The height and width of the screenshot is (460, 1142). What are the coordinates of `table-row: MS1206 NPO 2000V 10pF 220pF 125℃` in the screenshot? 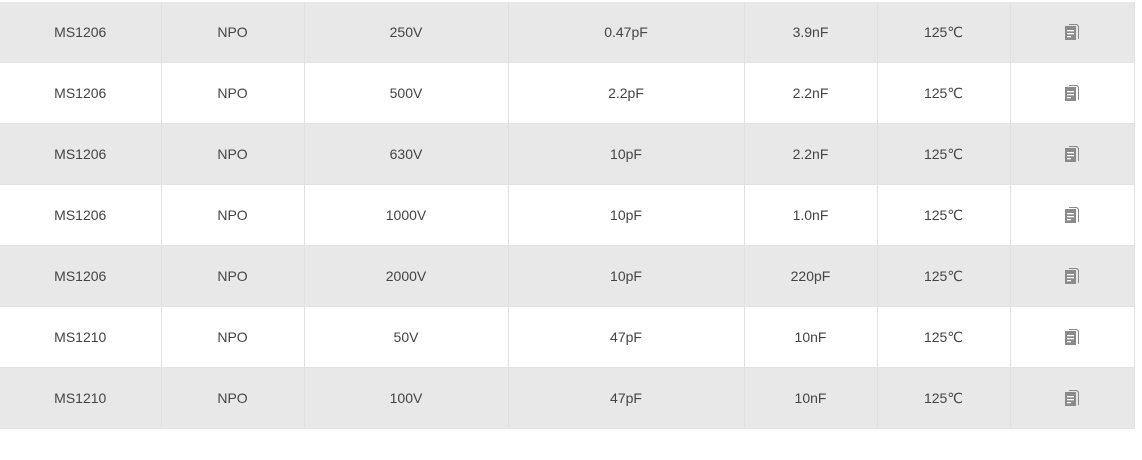 It's located at (567, 276).